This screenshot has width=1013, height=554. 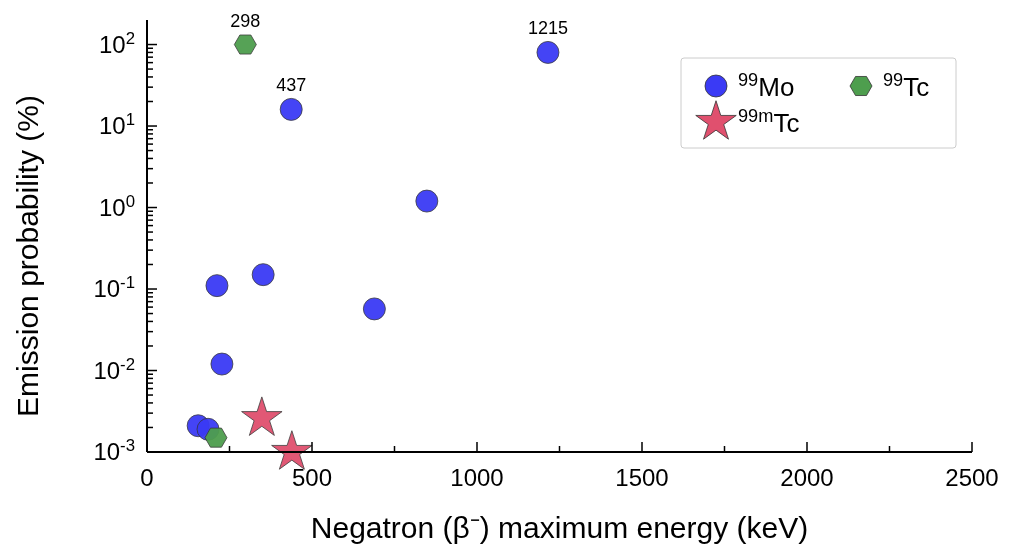 I want to click on y-tick-label: 10$^{-3}$, so click(x=114, y=450).